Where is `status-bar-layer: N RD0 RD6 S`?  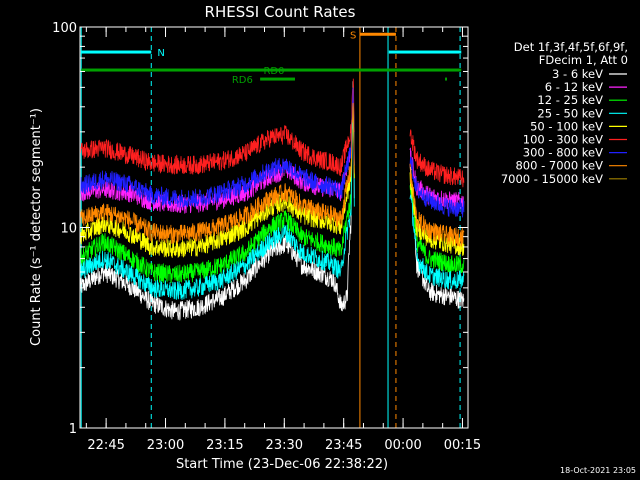 status-bar-layer: N RD0 RD6 S is located at coordinates (271, 58).